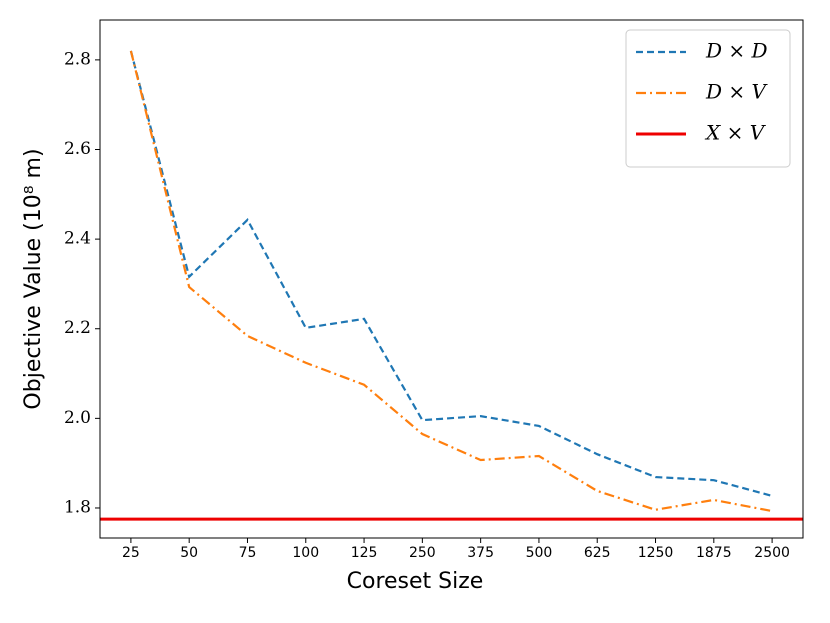 This screenshot has width=830, height=623. I want to click on x-tick-label: 2500, so click(772, 553).